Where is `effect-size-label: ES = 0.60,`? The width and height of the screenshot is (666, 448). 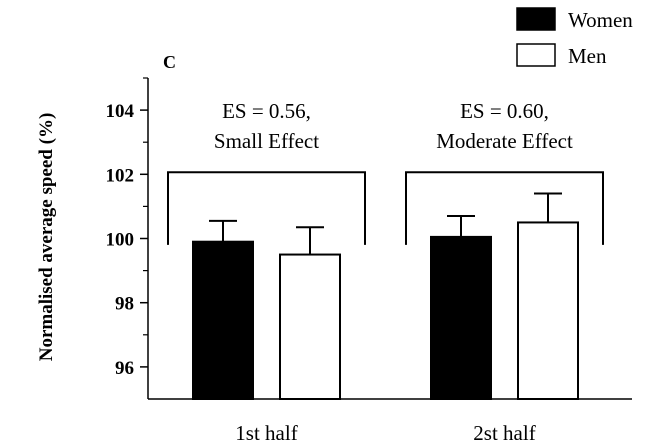
effect-size-label: ES = 0.60, is located at coordinates (504, 111).